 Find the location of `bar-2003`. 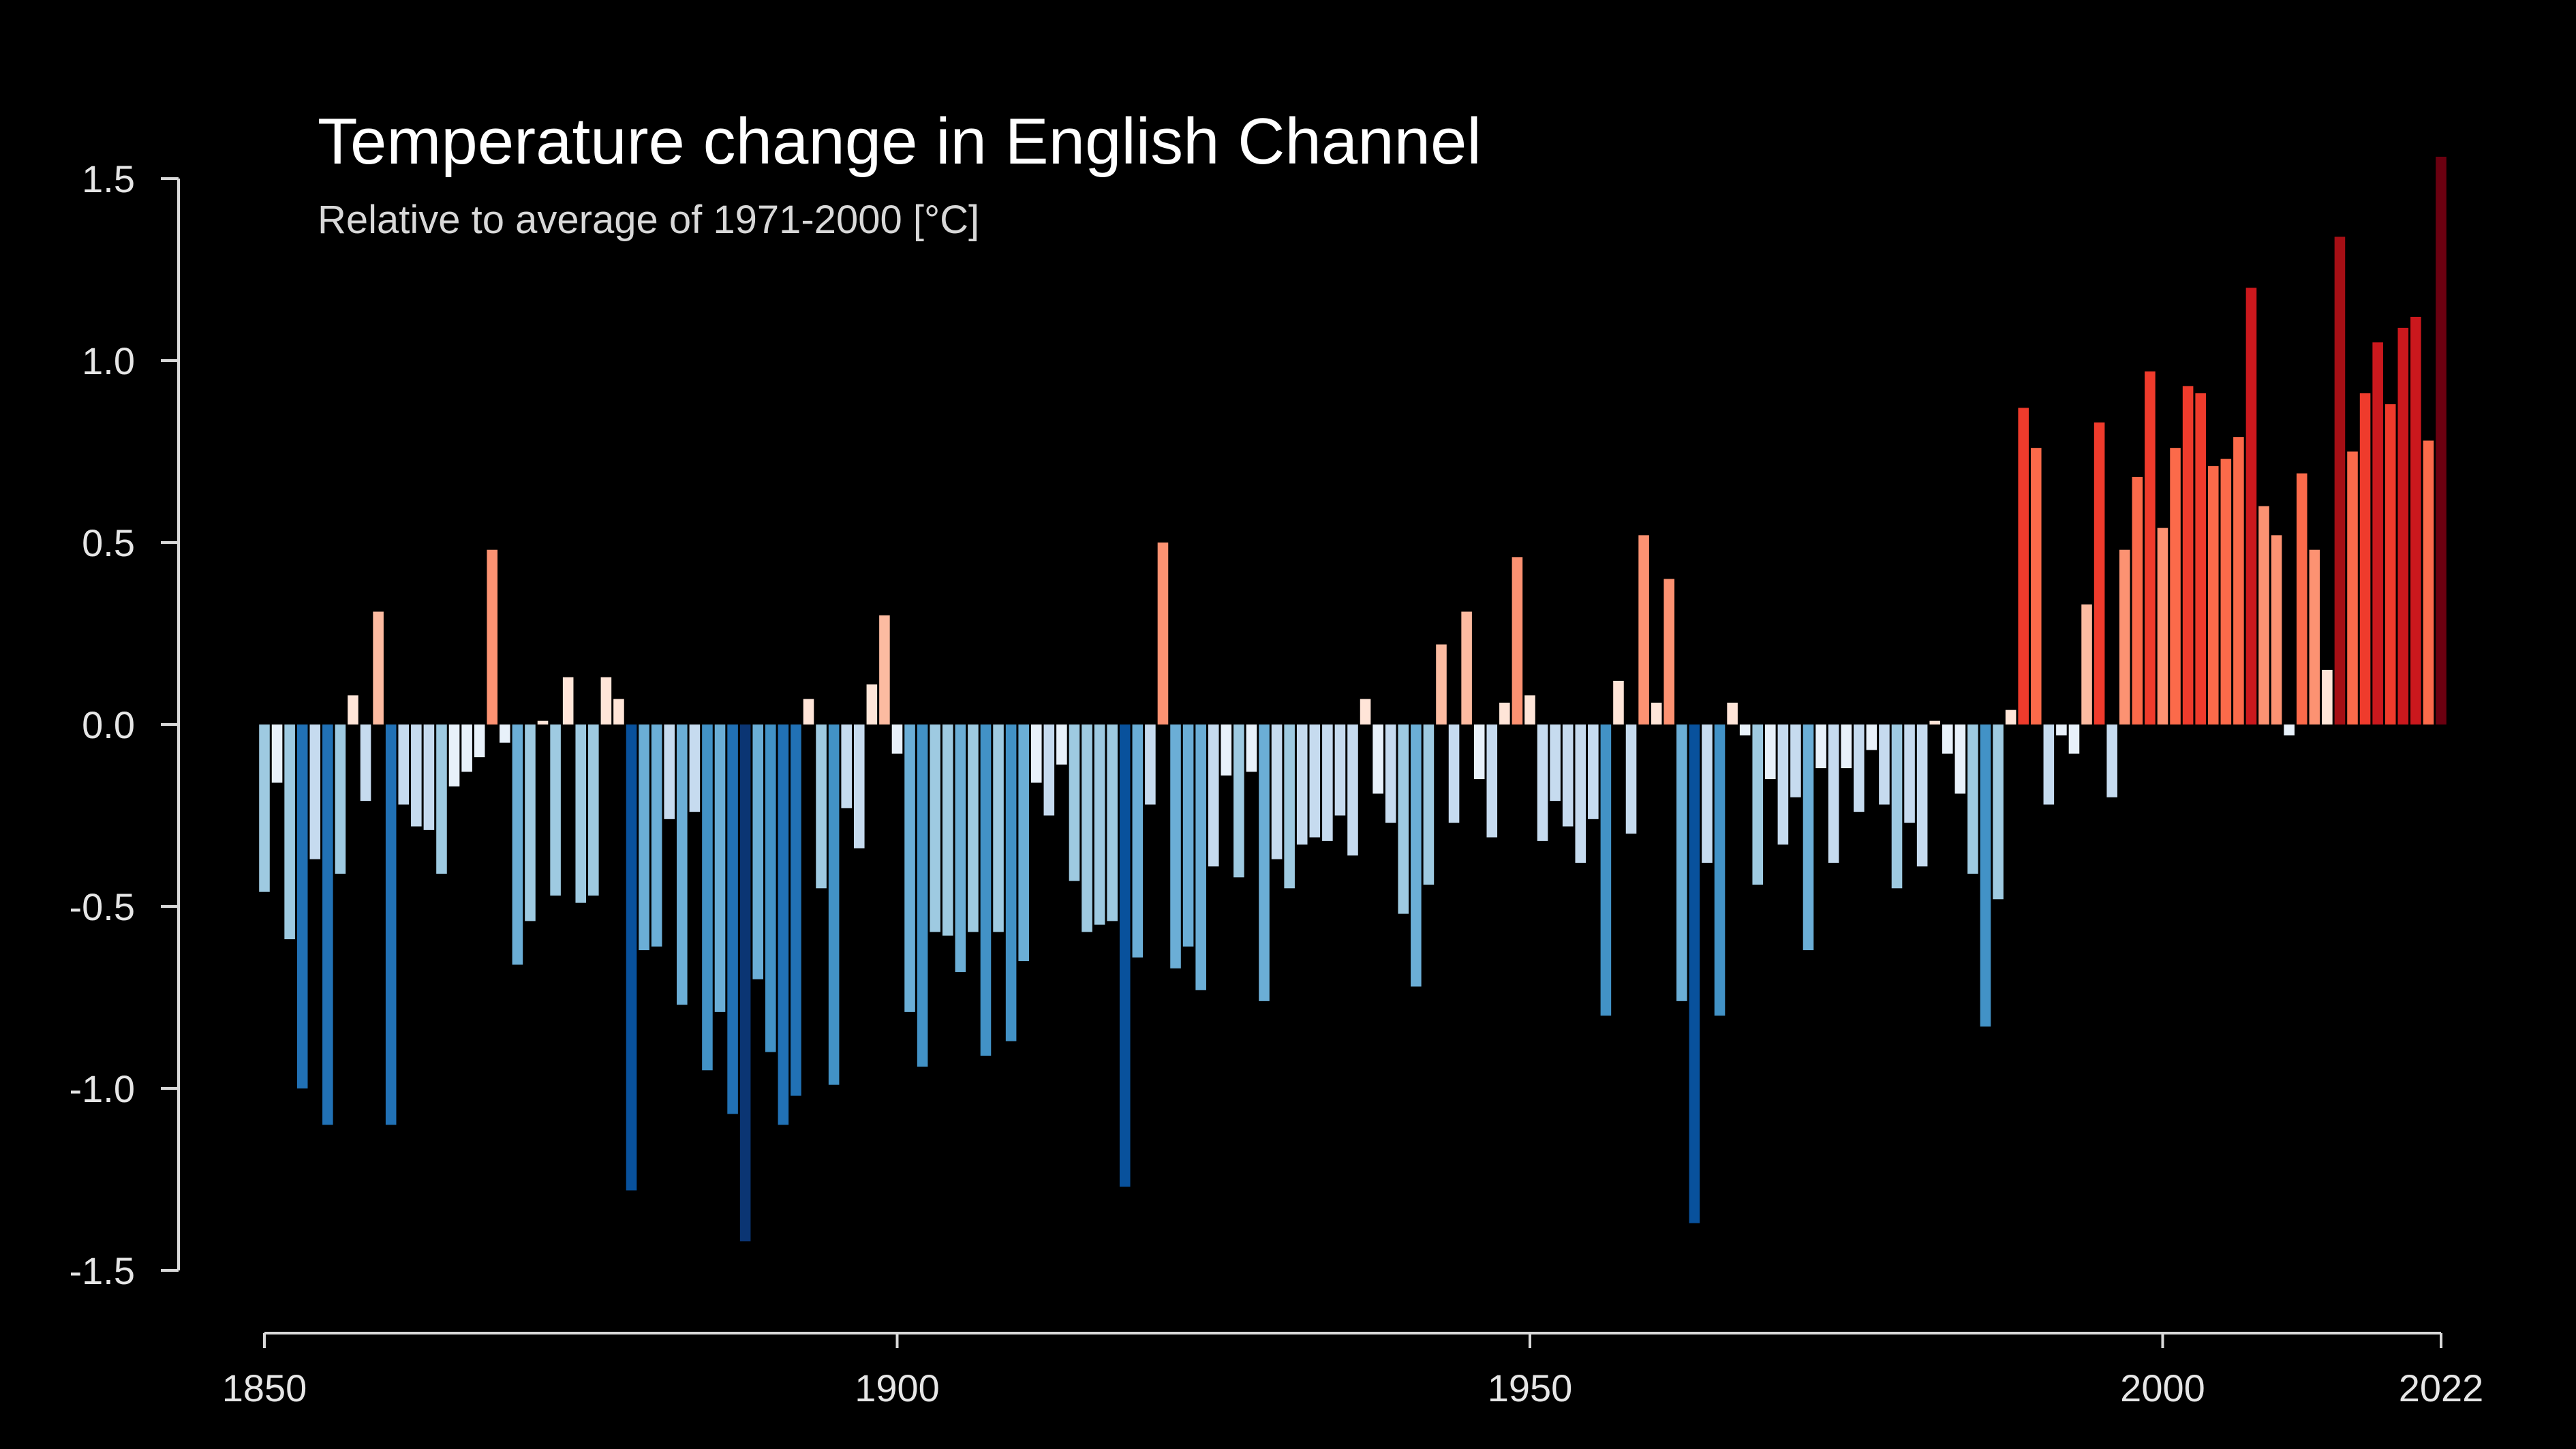

bar-2003 is located at coordinates (2200, 558).